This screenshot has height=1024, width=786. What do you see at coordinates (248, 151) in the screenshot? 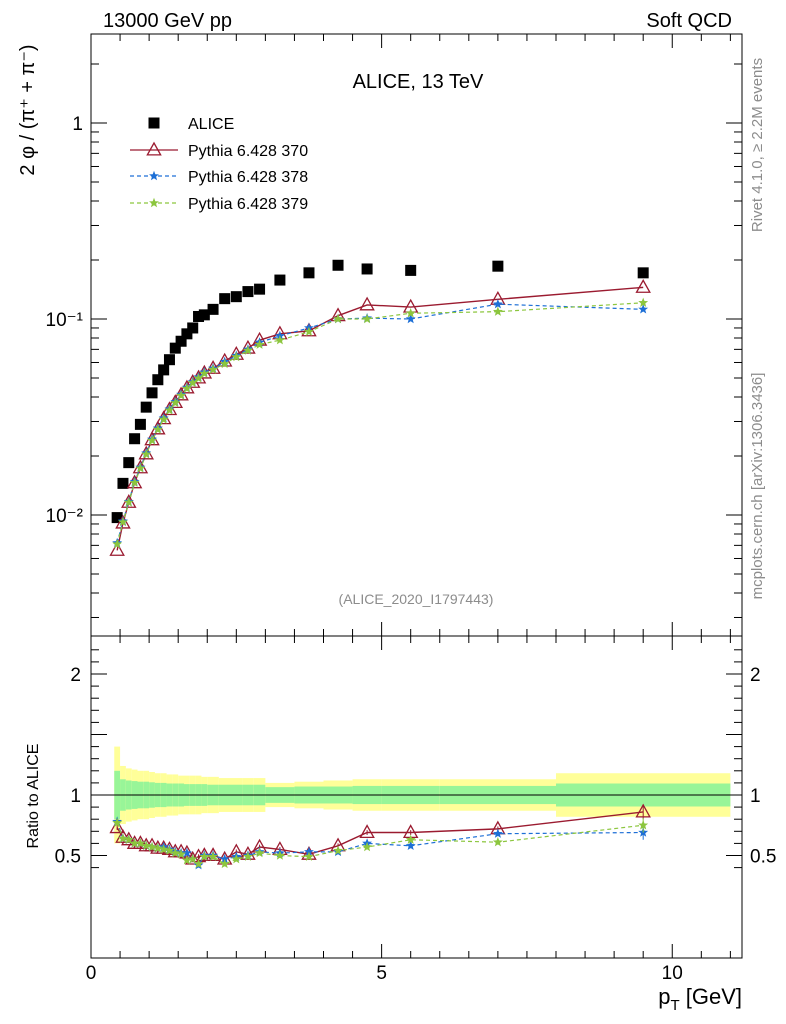
I see `legend-label-pythia-6-428-370: Pythia 6.428 370` at bounding box center [248, 151].